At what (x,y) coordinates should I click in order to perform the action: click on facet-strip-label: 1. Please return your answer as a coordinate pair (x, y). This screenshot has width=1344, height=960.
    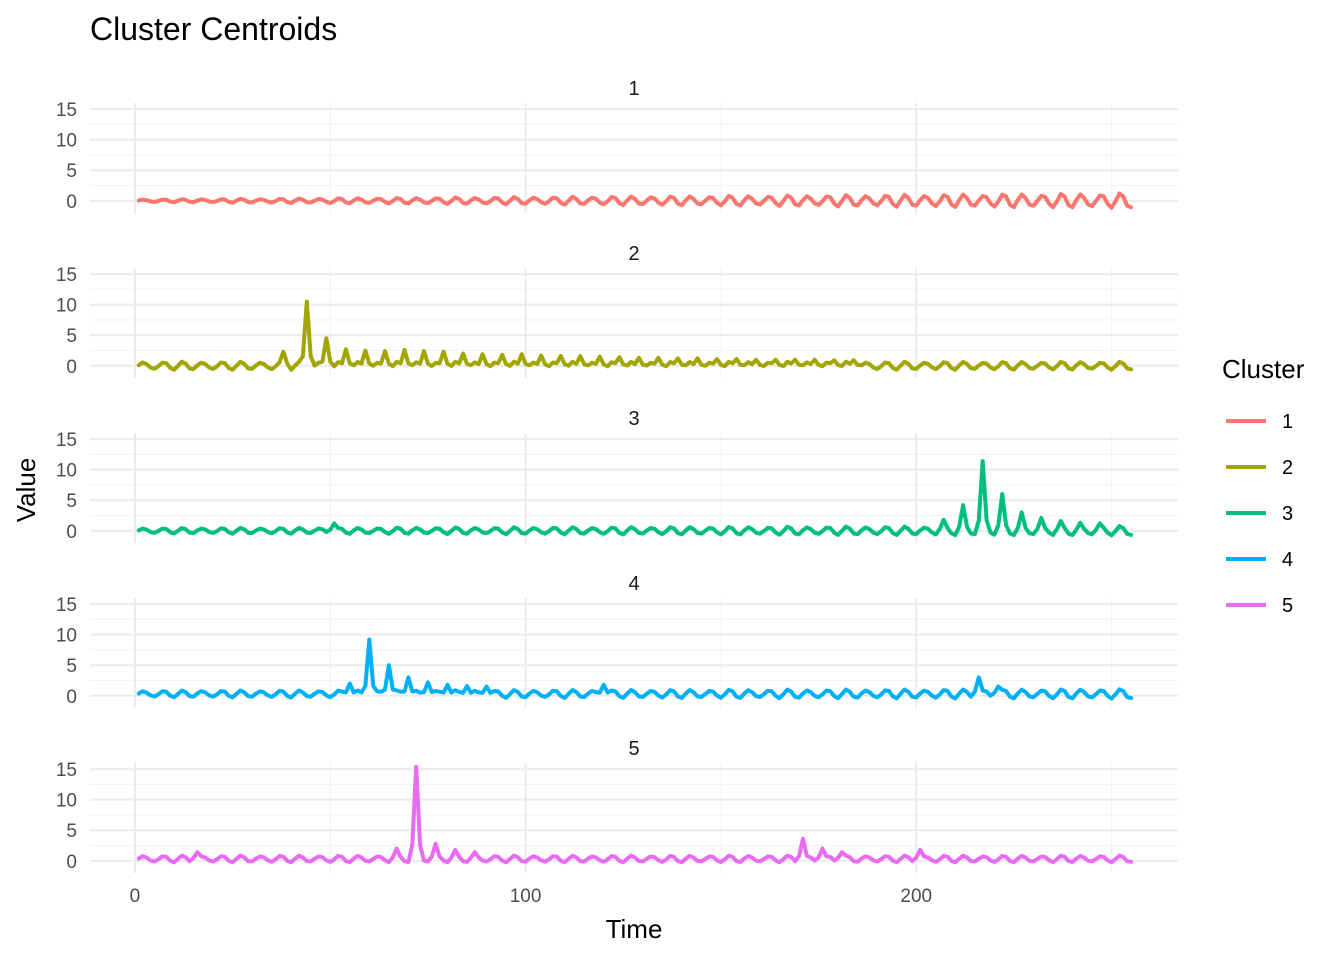
    Looking at the image, I should click on (633, 89).